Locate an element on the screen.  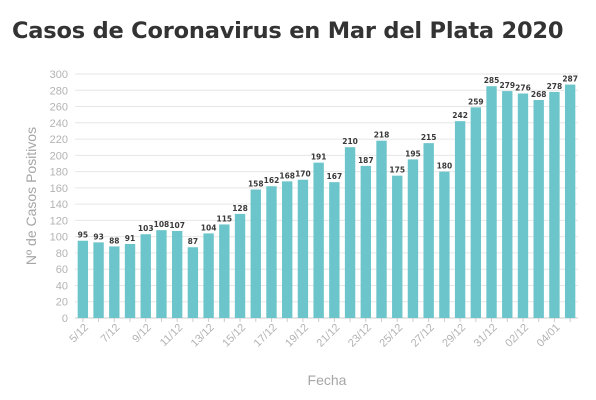
data-label: 287 is located at coordinates (570, 79).